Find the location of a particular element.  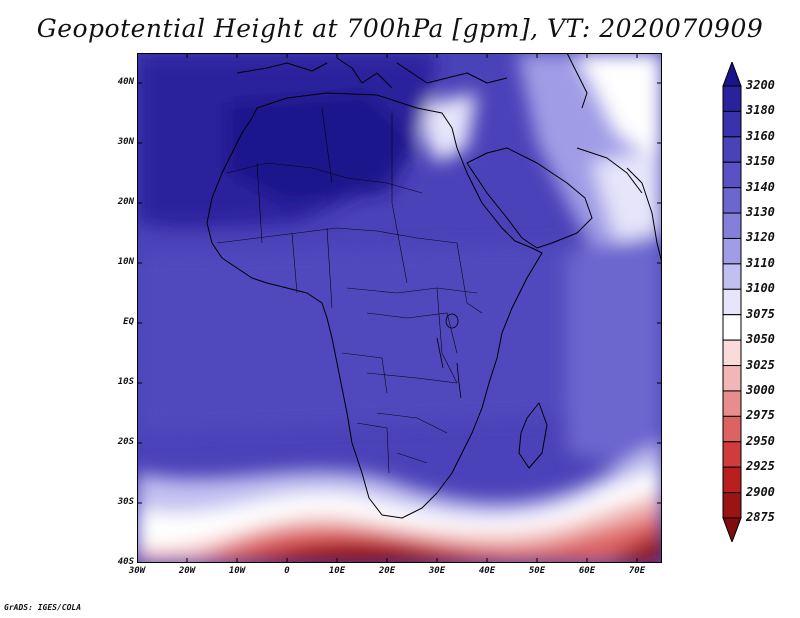

colorbar-level-label: 3160 is located at coordinates (760, 135).